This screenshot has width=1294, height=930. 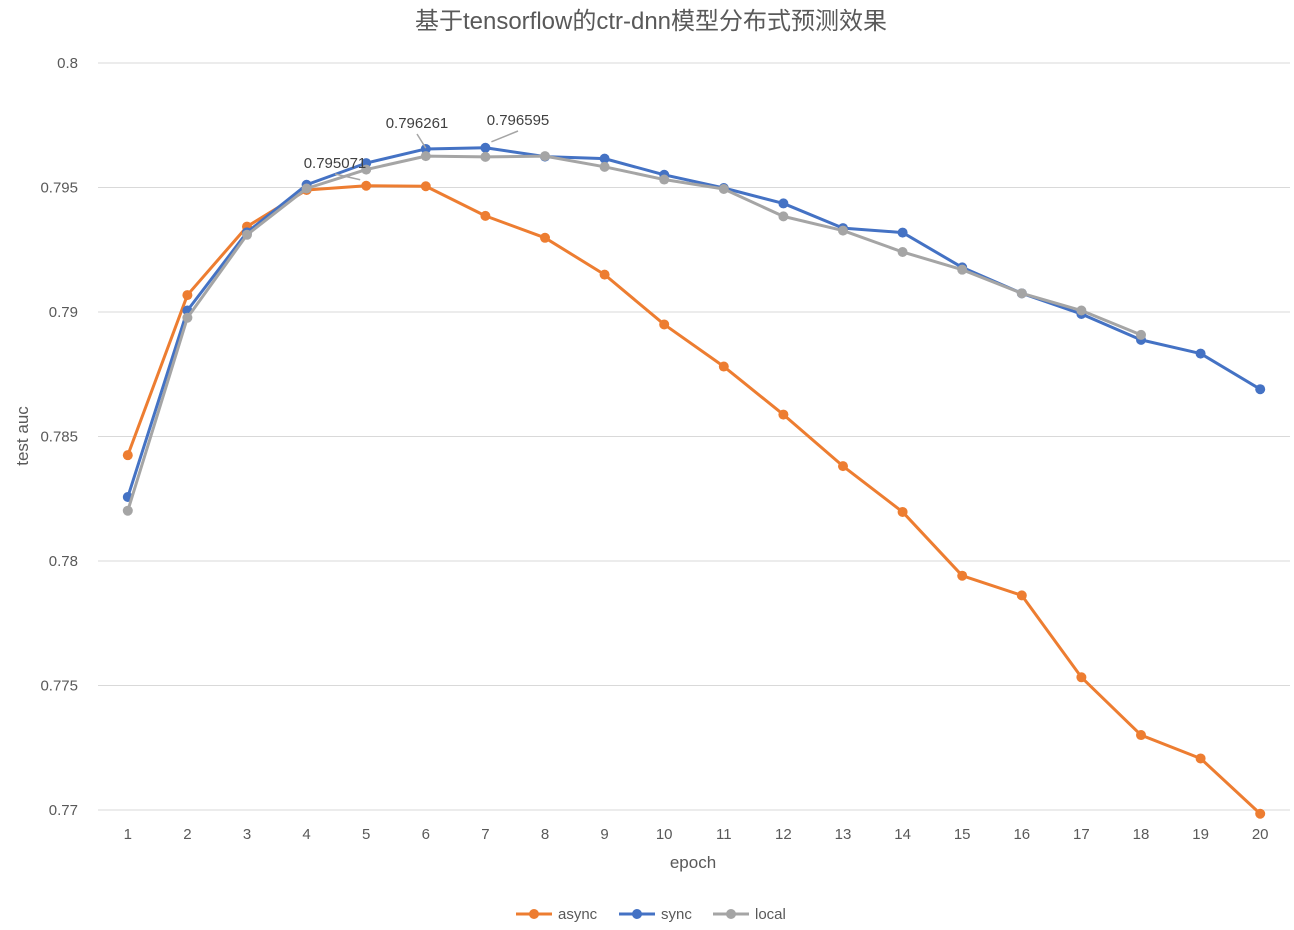 I want to click on x-tick-label: 14, so click(x=902, y=834).